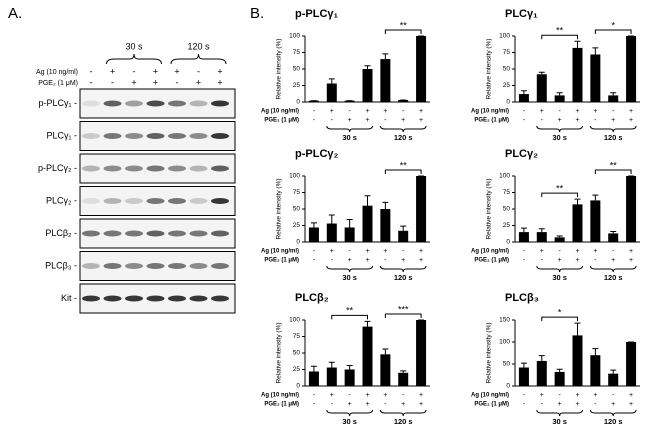  What do you see at coordinates (613, 421) in the screenshot?
I see `group-label: 120 s` at bounding box center [613, 421].